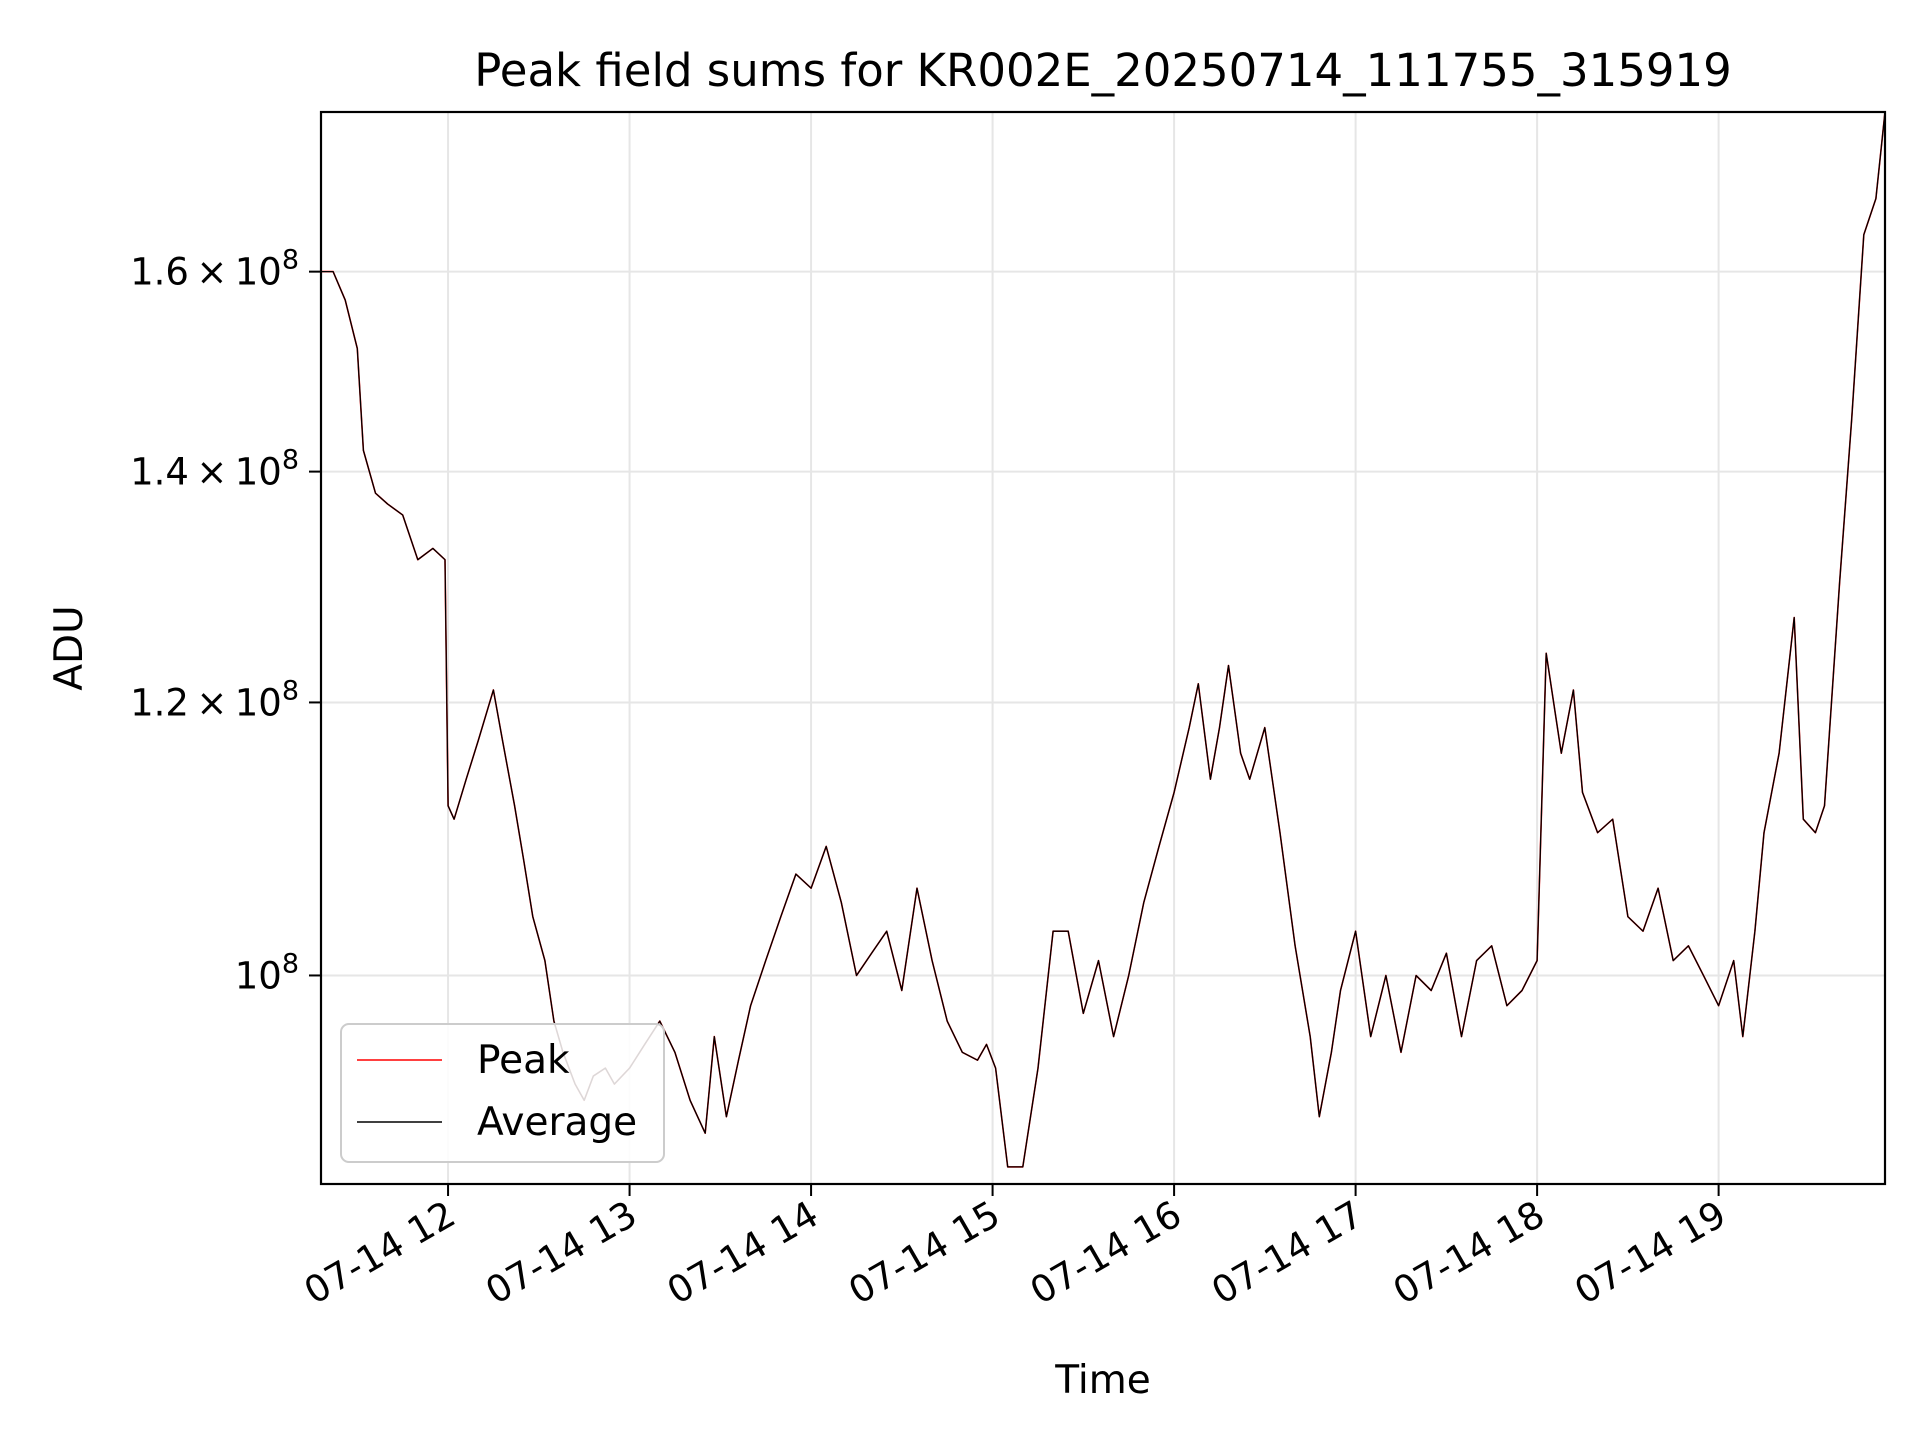 Image resolution: width=1920 pixels, height=1440 pixels. Describe the element at coordinates (523, 1060) in the screenshot. I see `legend-label-peak: Peak` at that location.